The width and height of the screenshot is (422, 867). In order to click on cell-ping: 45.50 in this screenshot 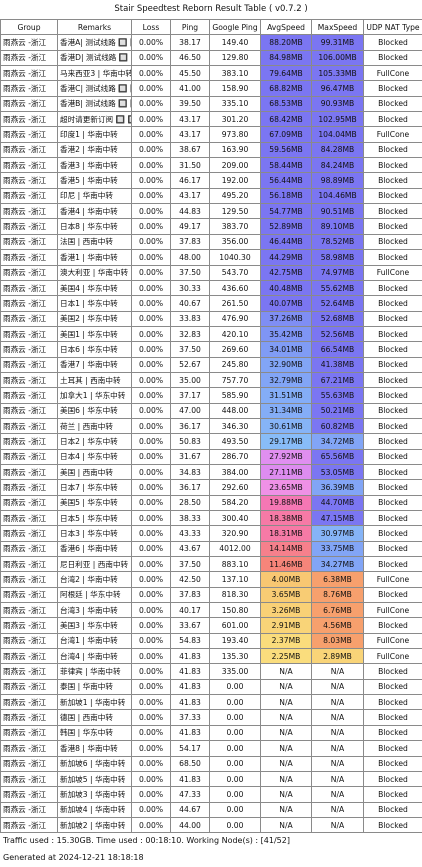, I will do `click(190, 73)`.